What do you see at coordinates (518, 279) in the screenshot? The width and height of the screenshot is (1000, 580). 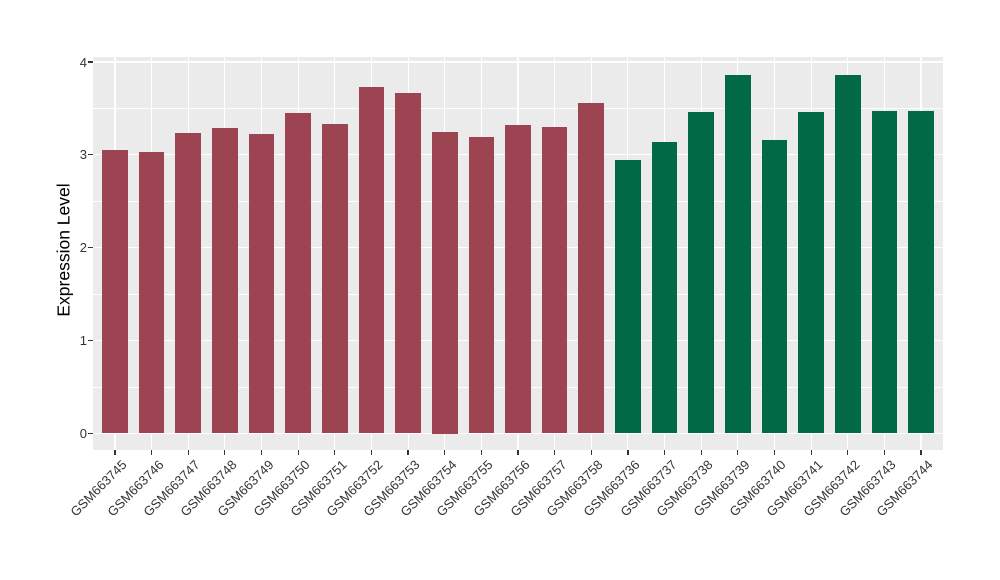 I see `bar-GSM663756` at bounding box center [518, 279].